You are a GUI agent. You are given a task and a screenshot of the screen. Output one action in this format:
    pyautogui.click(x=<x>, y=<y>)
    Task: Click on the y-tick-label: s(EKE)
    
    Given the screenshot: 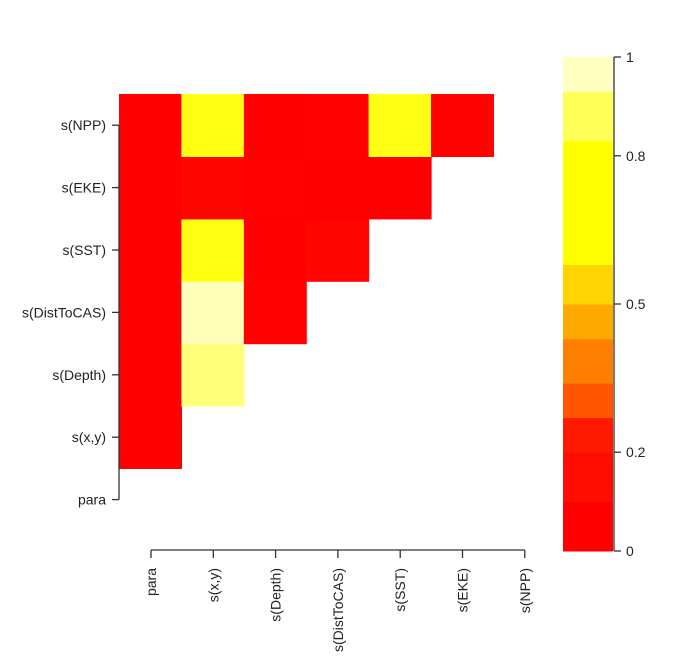 What is the action you would take?
    pyautogui.click(x=84, y=188)
    